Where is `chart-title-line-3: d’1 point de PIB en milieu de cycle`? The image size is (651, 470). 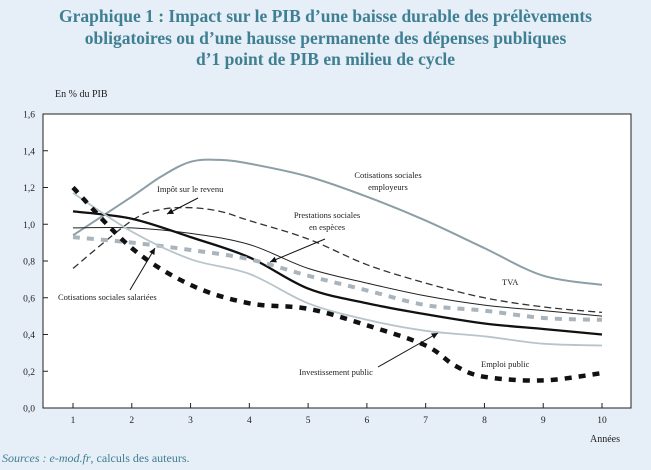 chart-title-line-3: d’1 point de PIB en milieu de cycle is located at coordinates (325, 59).